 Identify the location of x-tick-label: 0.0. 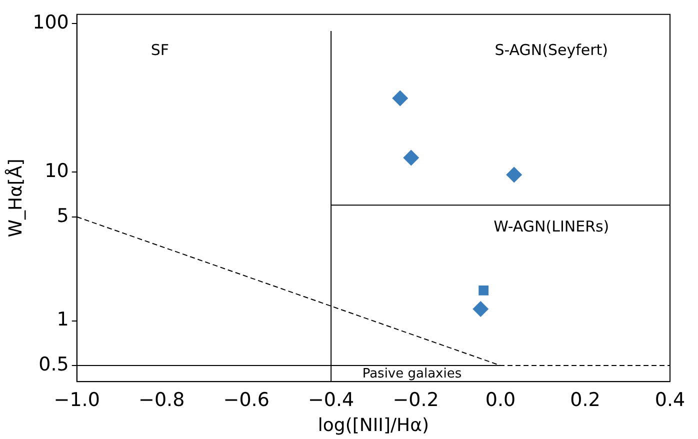
(500, 399).